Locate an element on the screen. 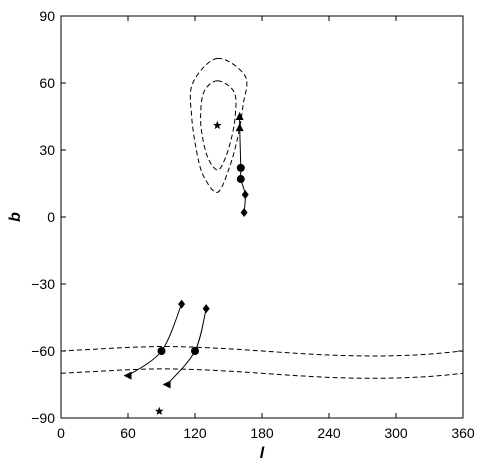 The height and width of the screenshot is (463, 483). contour-group is located at coordinates (218, 125).